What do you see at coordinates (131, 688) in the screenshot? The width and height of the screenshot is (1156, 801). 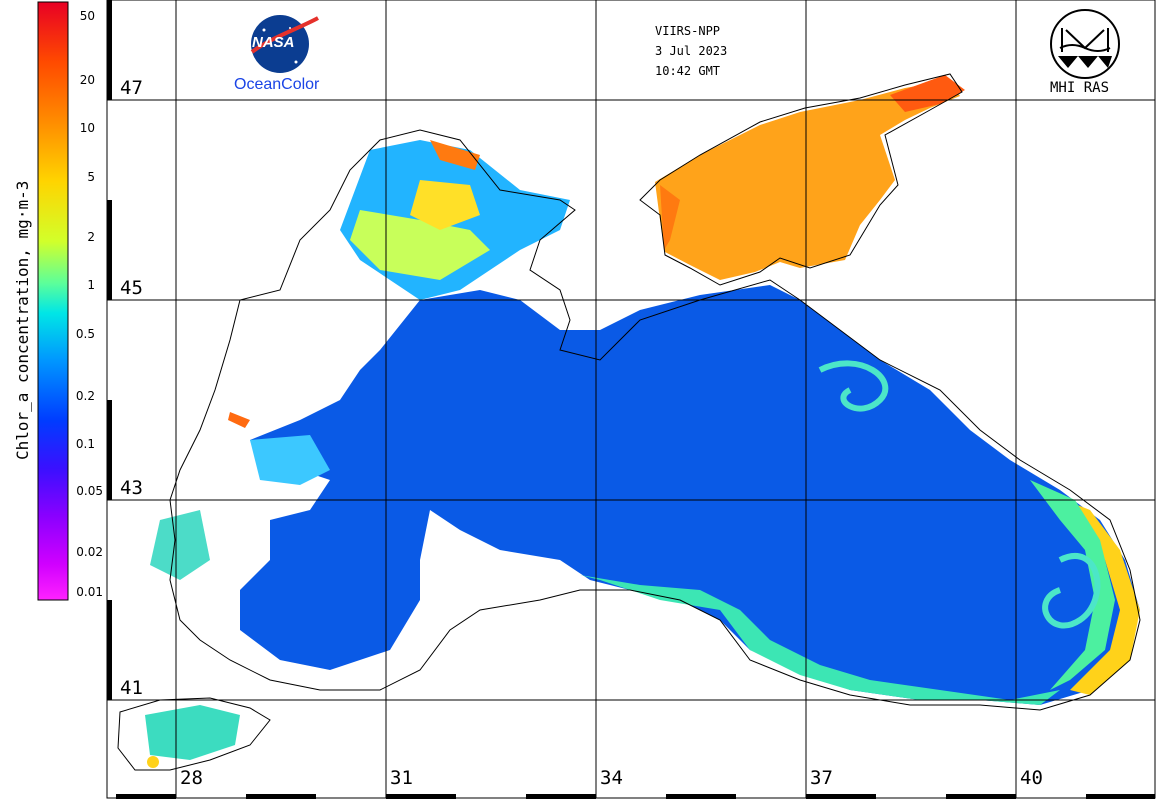 I see `lat-label: 41` at bounding box center [131, 688].